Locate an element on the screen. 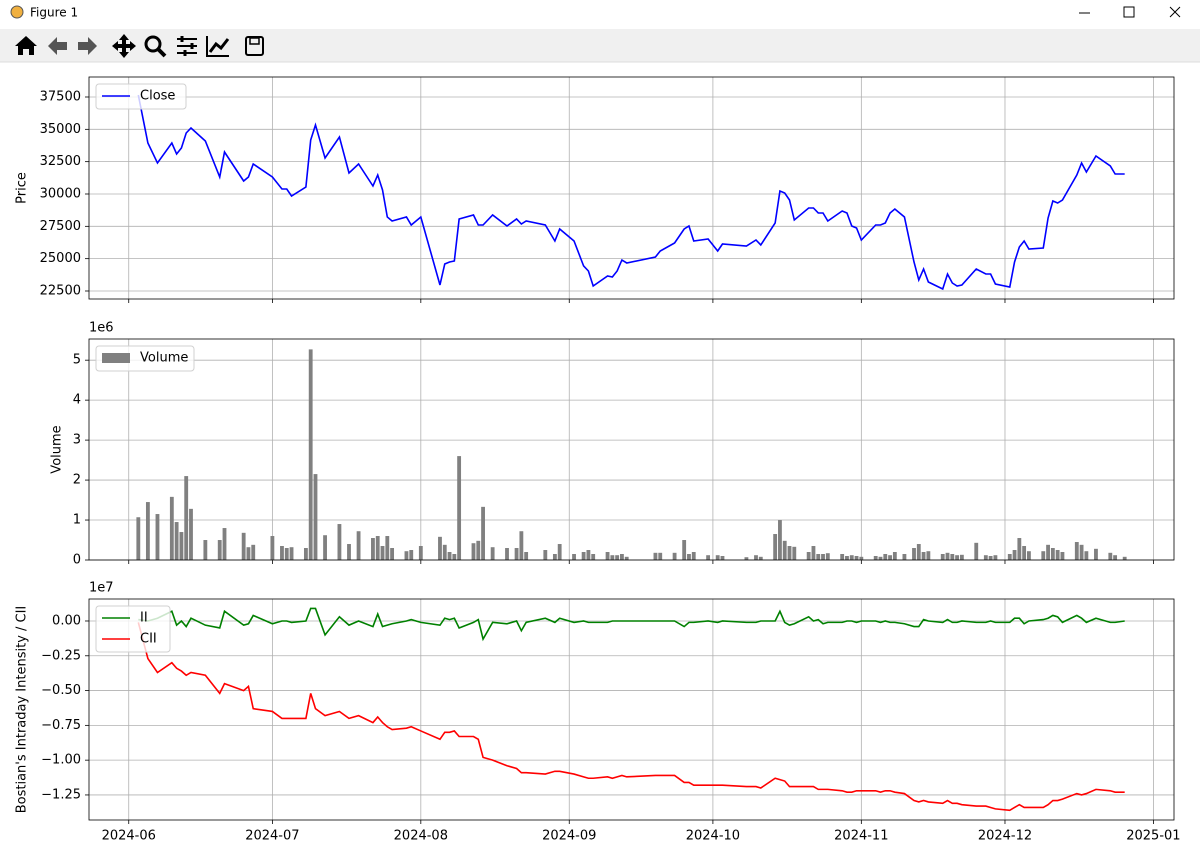  maximize-button is located at coordinates (1129, 12).